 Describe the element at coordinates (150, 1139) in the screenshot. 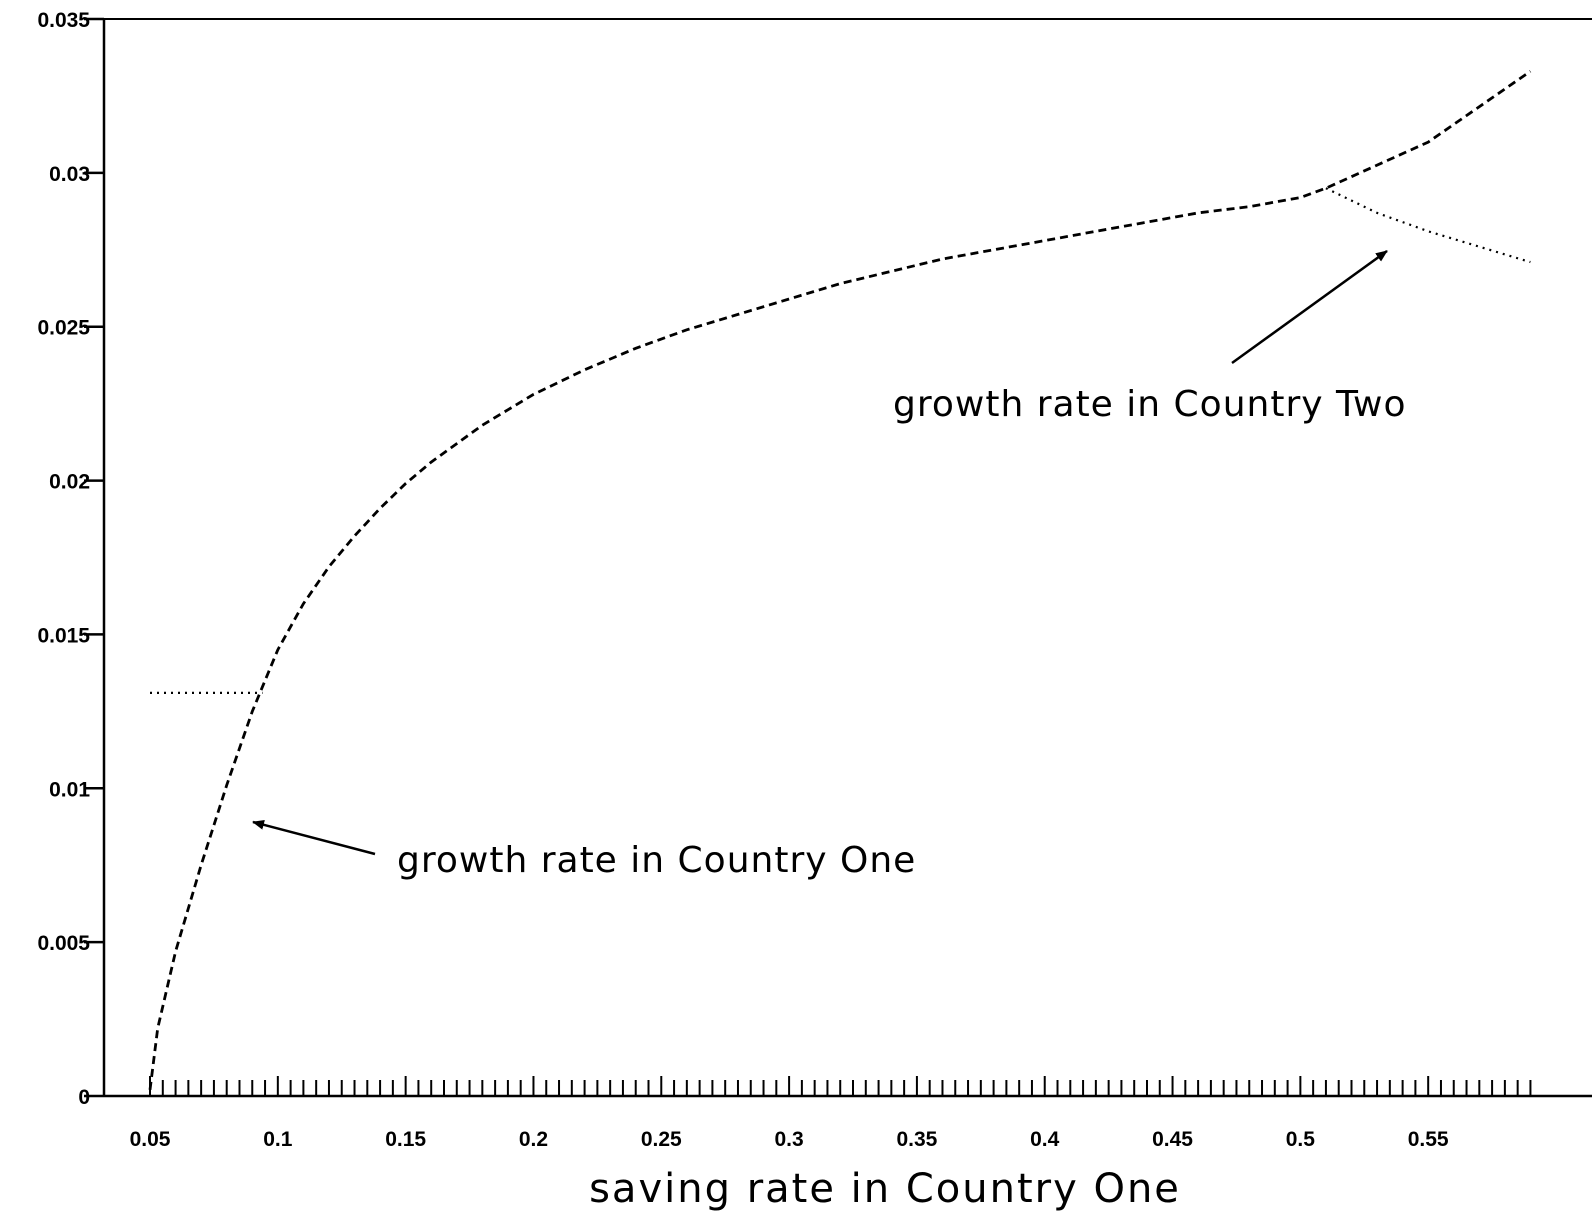

I see `x-tick-label: 0.05` at that location.